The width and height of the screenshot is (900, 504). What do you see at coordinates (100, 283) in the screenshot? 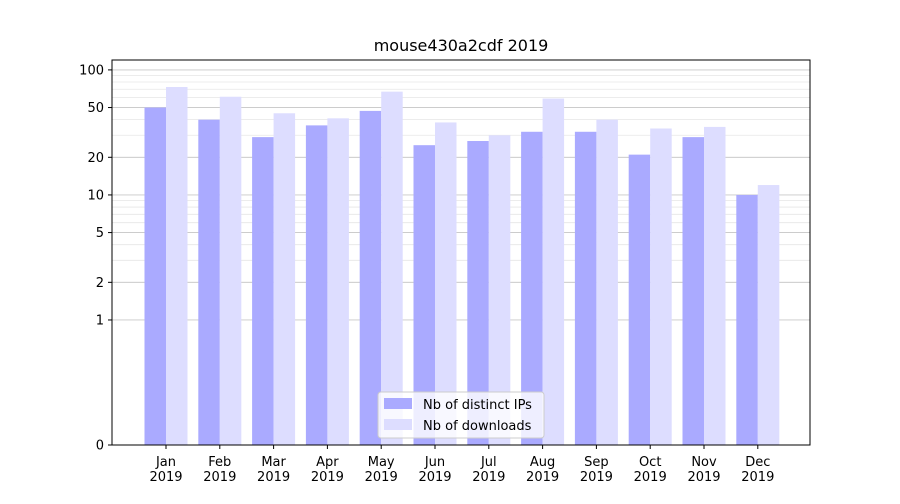
I see `y-tick-label: 2` at bounding box center [100, 283].